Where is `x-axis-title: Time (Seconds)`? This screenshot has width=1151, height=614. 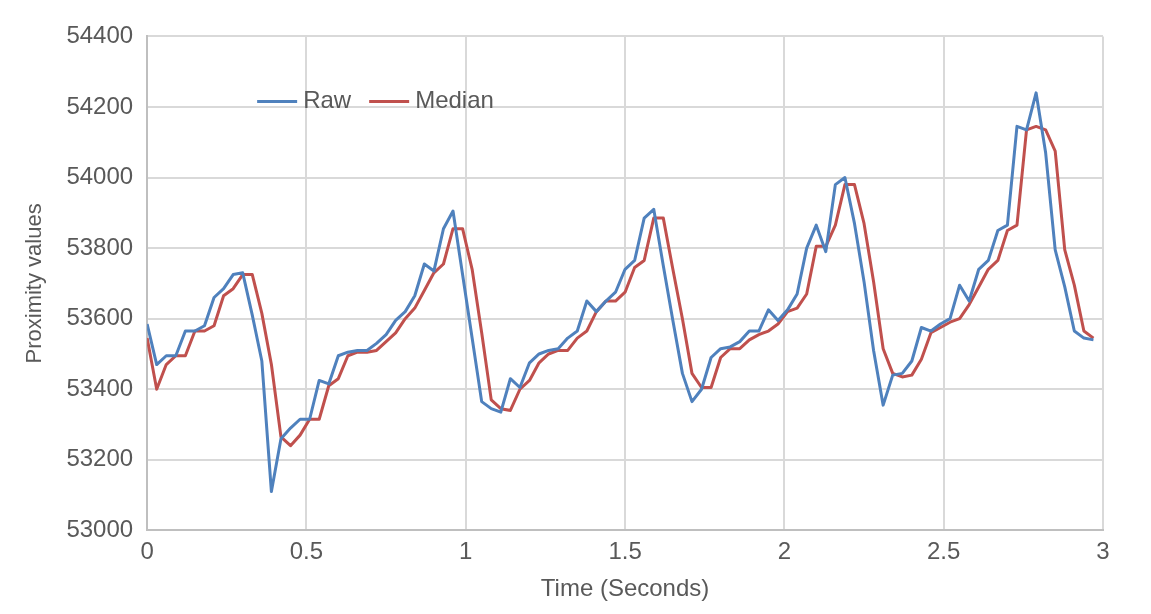 x-axis-title: Time (Seconds) is located at coordinates (625, 588).